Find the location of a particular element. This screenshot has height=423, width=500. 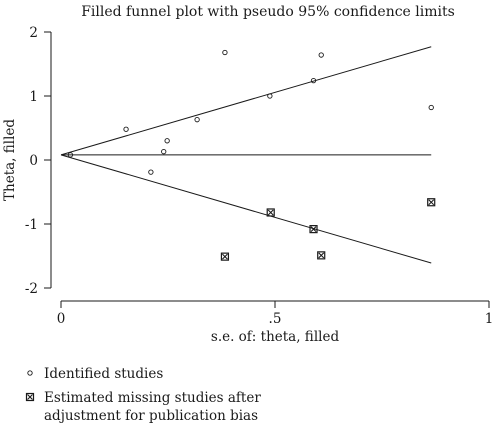

y-tick-label: -2 is located at coordinates (31, 289).